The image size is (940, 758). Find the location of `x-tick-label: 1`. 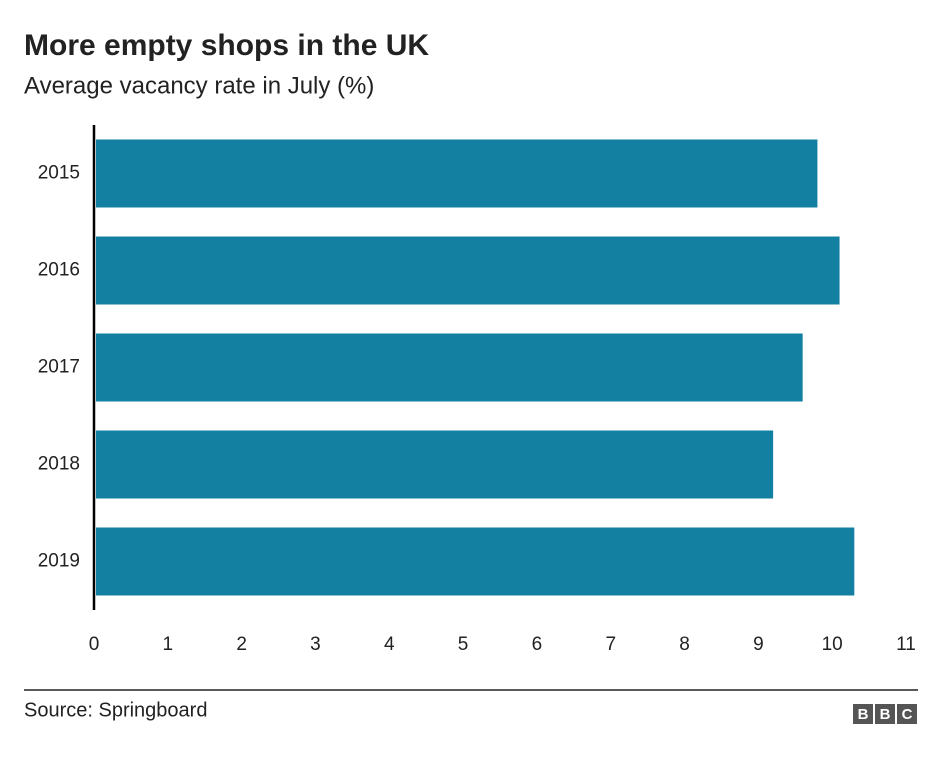

x-tick-label: 1 is located at coordinates (168, 644).